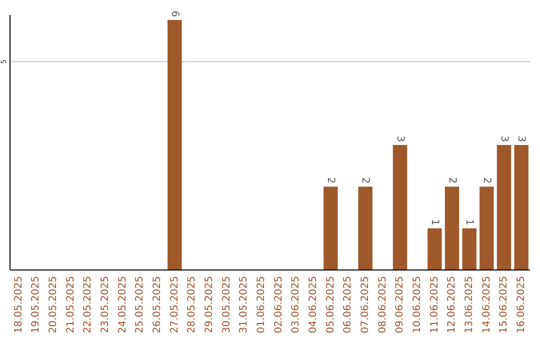  What do you see at coordinates (122, 305) in the screenshot?
I see `x-tick-label: 24.05.2025` at bounding box center [122, 305].